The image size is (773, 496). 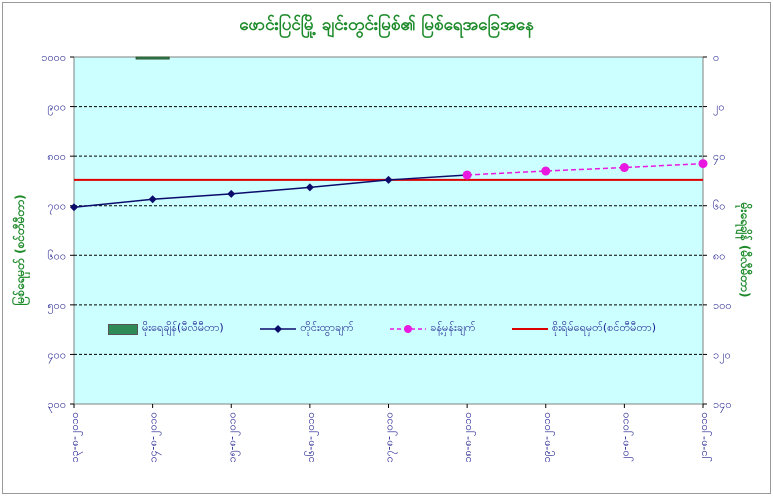 I want to click on rainfall-bar, so click(x=152, y=58).